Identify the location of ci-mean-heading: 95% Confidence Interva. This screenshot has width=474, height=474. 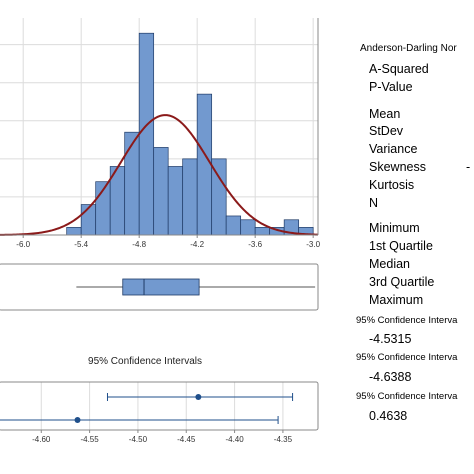
(407, 320).